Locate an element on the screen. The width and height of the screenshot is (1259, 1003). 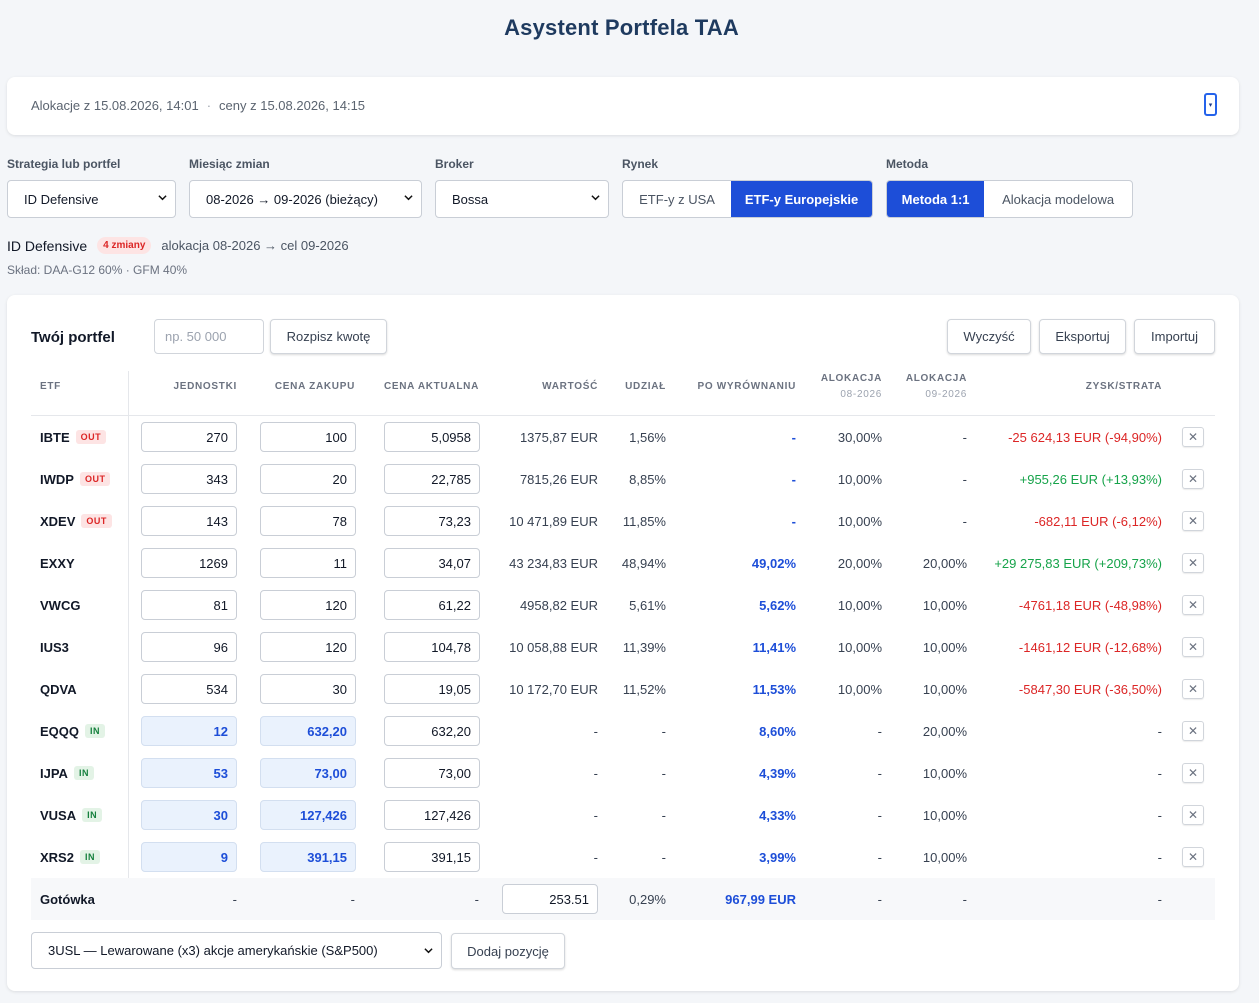
units-input: 1269 is located at coordinates (189, 563).